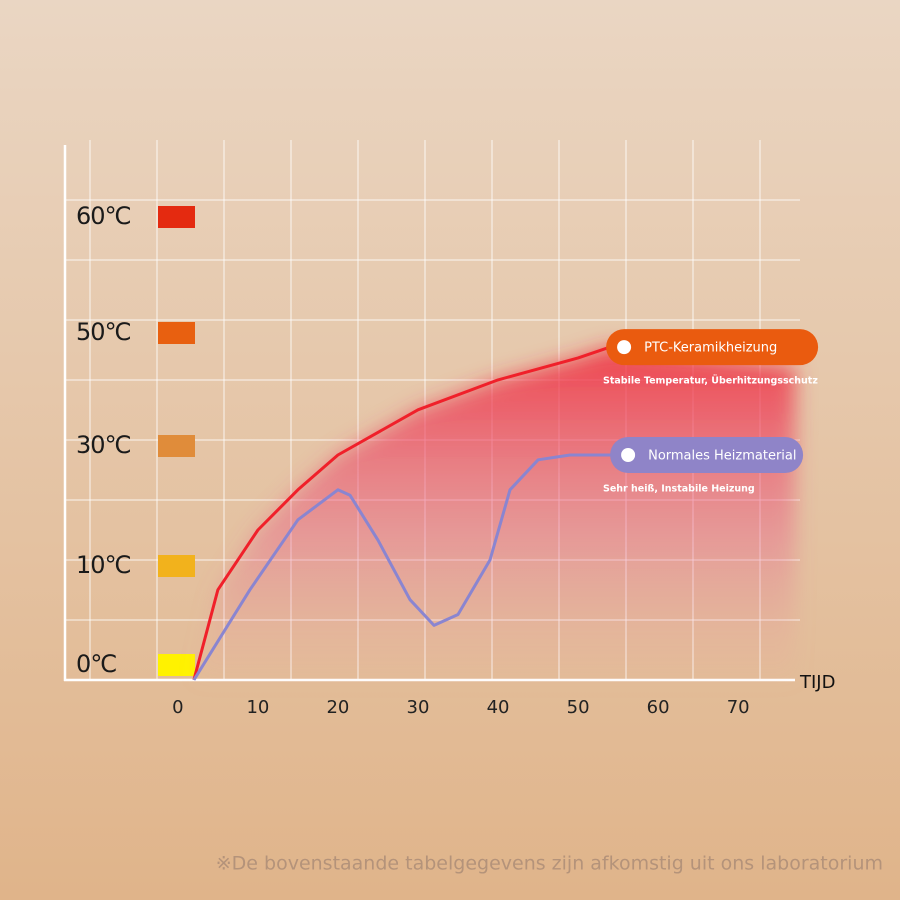 The height and width of the screenshot is (900, 900). What do you see at coordinates (498, 707) in the screenshot?
I see `x-tick-label: 40` at bounding box center [498, 707].